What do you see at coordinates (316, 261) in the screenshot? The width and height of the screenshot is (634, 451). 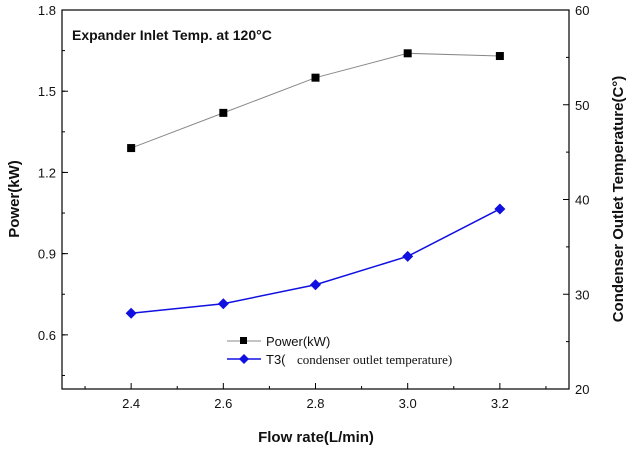 I see `series-line-t3` at bounding box center [316, 261].